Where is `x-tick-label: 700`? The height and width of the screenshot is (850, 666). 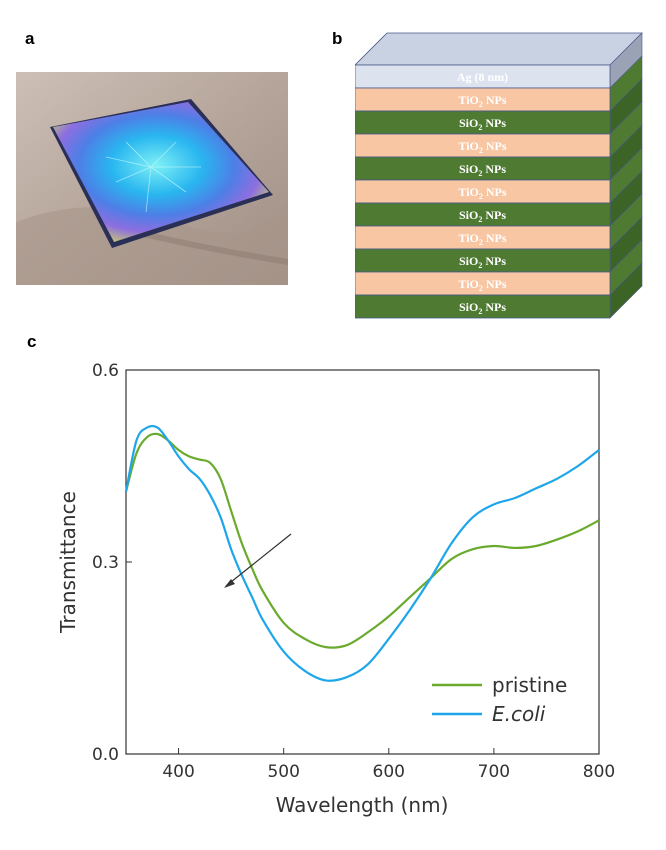
x-tick-label: 700 is located at coordinates (494, 772).